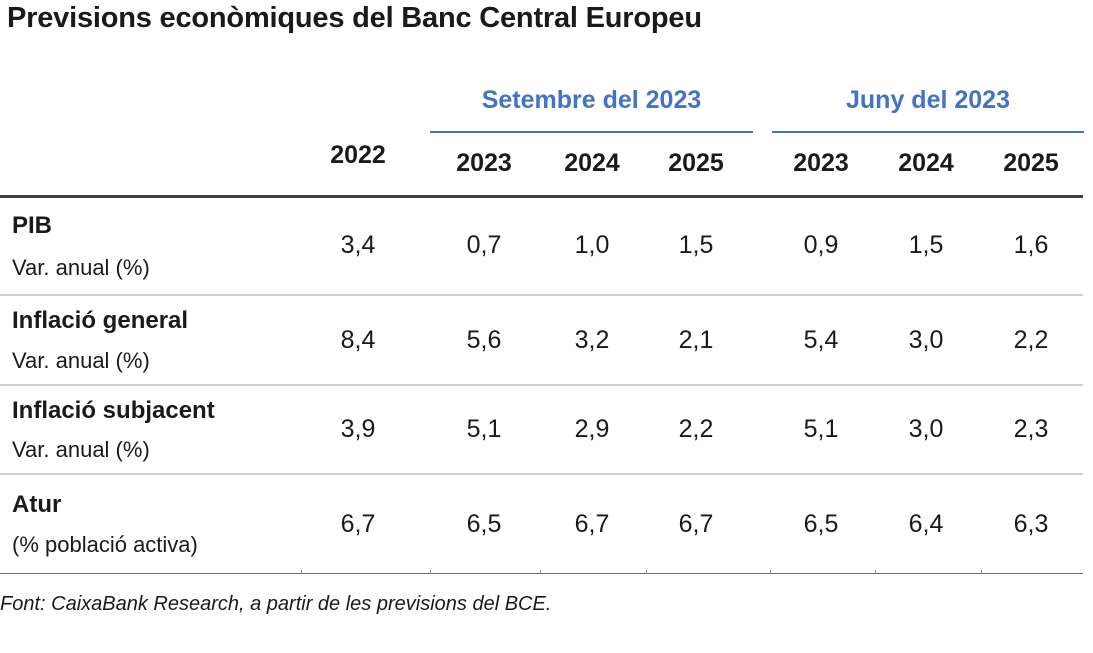 Image resolution: width=1093 pixels, height=653 pixels. Describe the element at coordinates (81, 267) in the screenshot. I see `row-sublabel-pib: Var. anual (%)` at that location.